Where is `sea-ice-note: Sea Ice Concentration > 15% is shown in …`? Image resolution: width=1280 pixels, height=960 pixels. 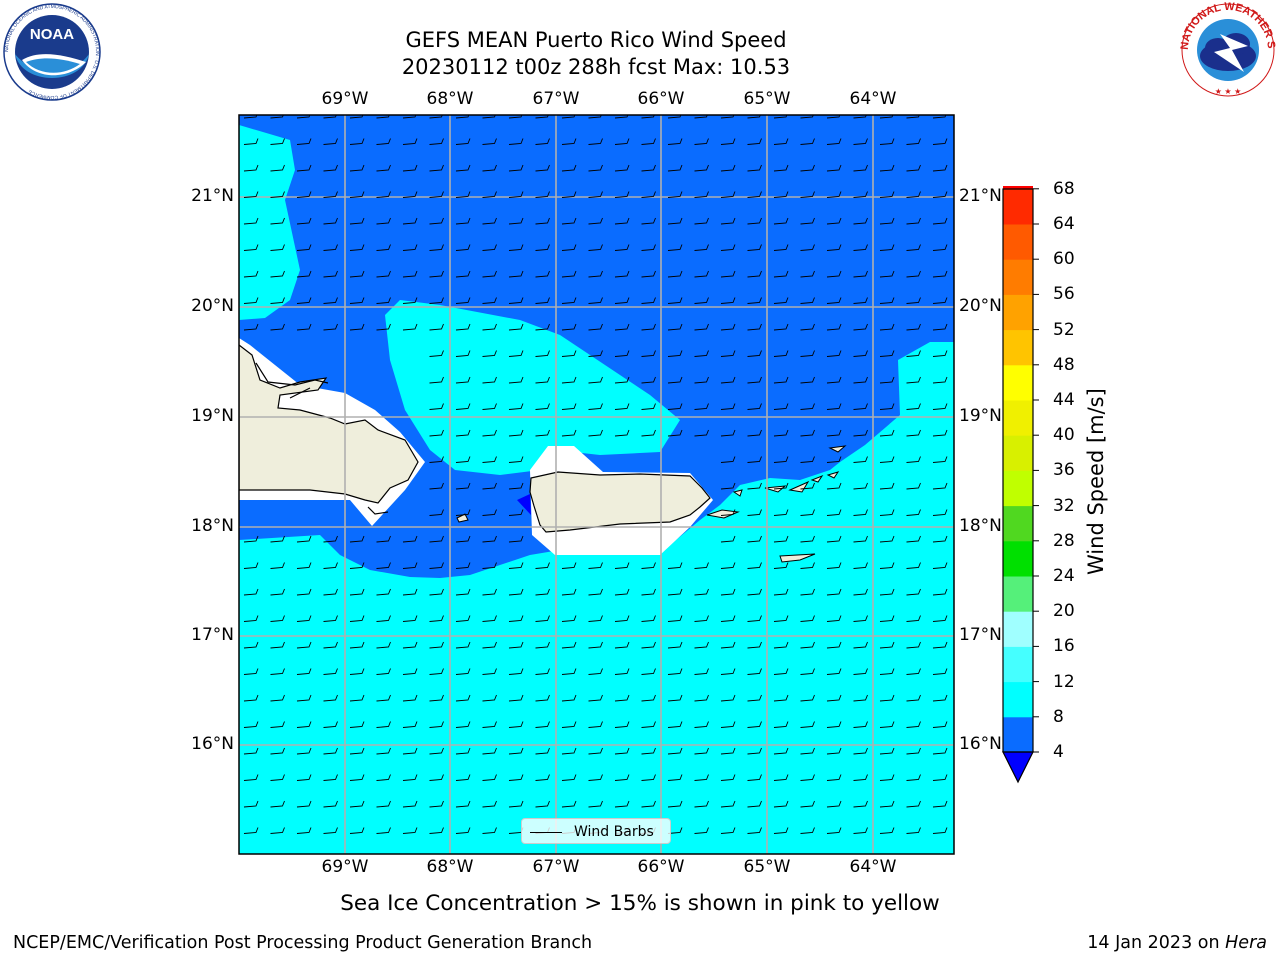 sea-ice-note: Sea Ice Concentration > 15% is shown in … is located at coordinates (640, 903).